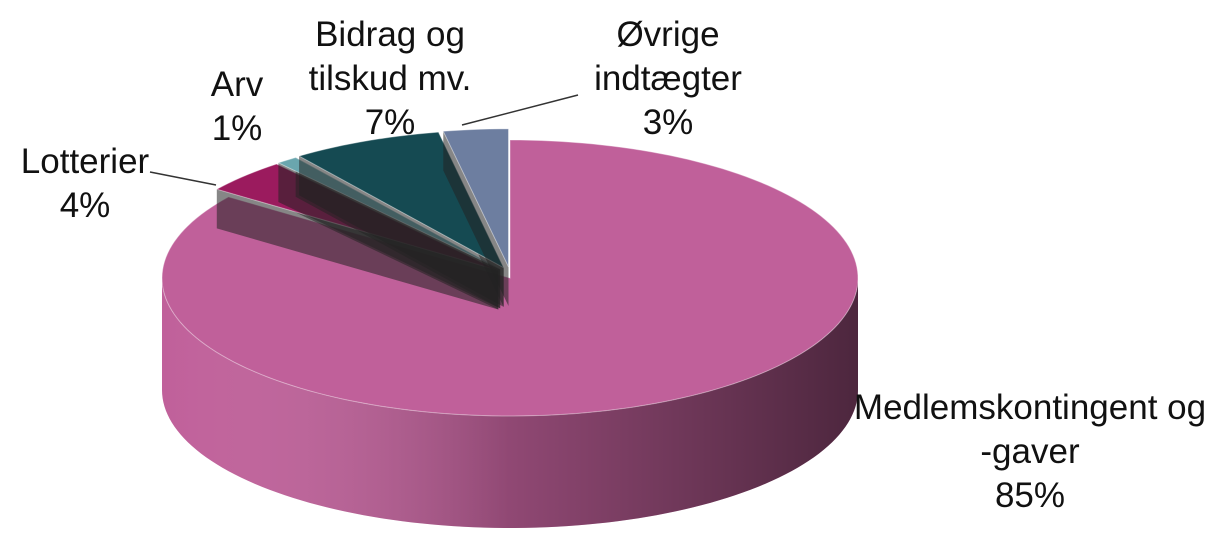 This screenshot has width=1213, height=547. Describe the element at coordinates (85, 205) in the screenshot. I see `value-label: 4%` at that location.